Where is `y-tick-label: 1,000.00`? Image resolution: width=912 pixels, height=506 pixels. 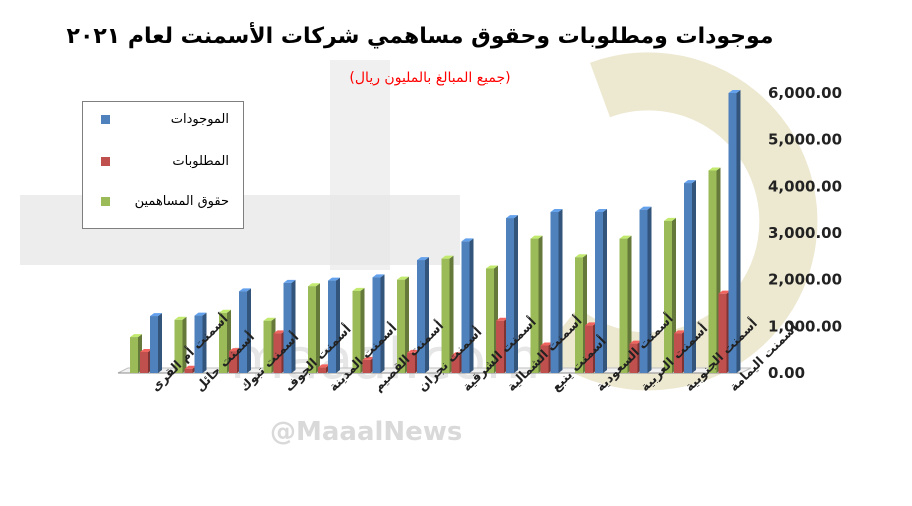 y-tick-label: 1,000.00 is located at coordinates (805, 326).